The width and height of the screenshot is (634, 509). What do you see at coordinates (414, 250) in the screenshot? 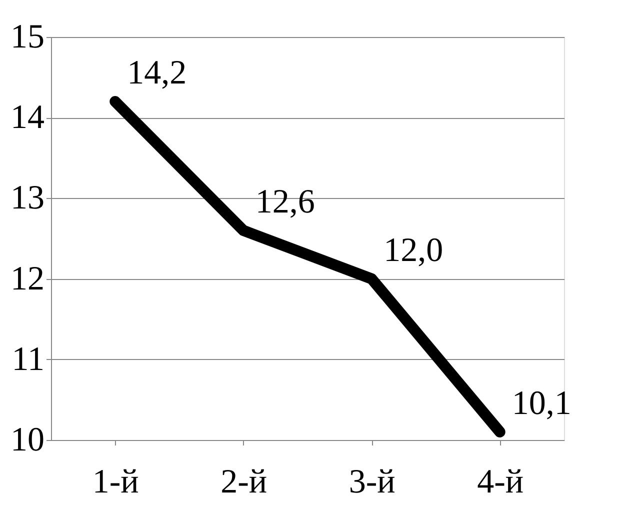
I see `data-label: 12,0` at bounding box center [414, 250].